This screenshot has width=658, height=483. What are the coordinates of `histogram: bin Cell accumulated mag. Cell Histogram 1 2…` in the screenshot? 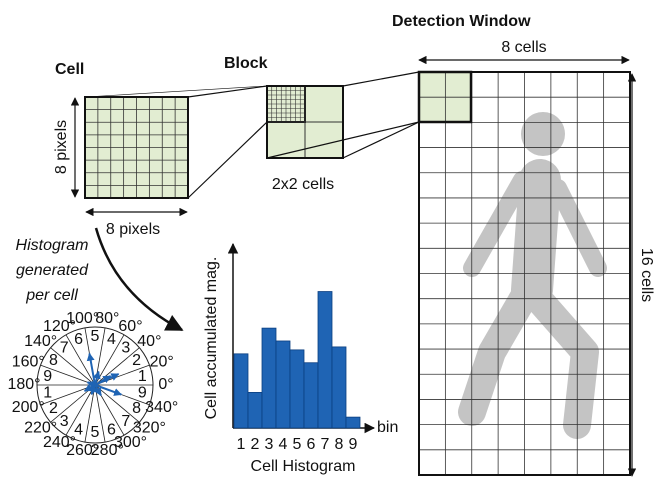 It's located at (300, 358).